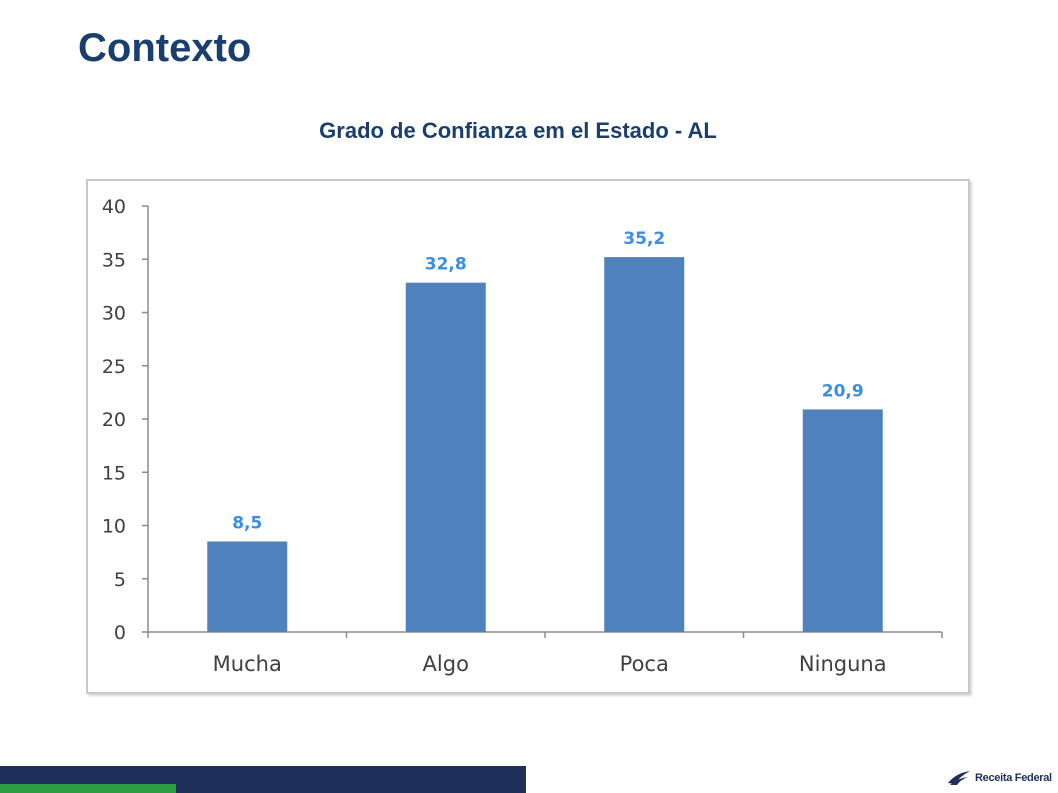 This screenshot has width=1058, height=793. What do you see at coordinates (247, 523) in the screenshot?
I see `data-label: 8,5` at bounding box center [247, 523].